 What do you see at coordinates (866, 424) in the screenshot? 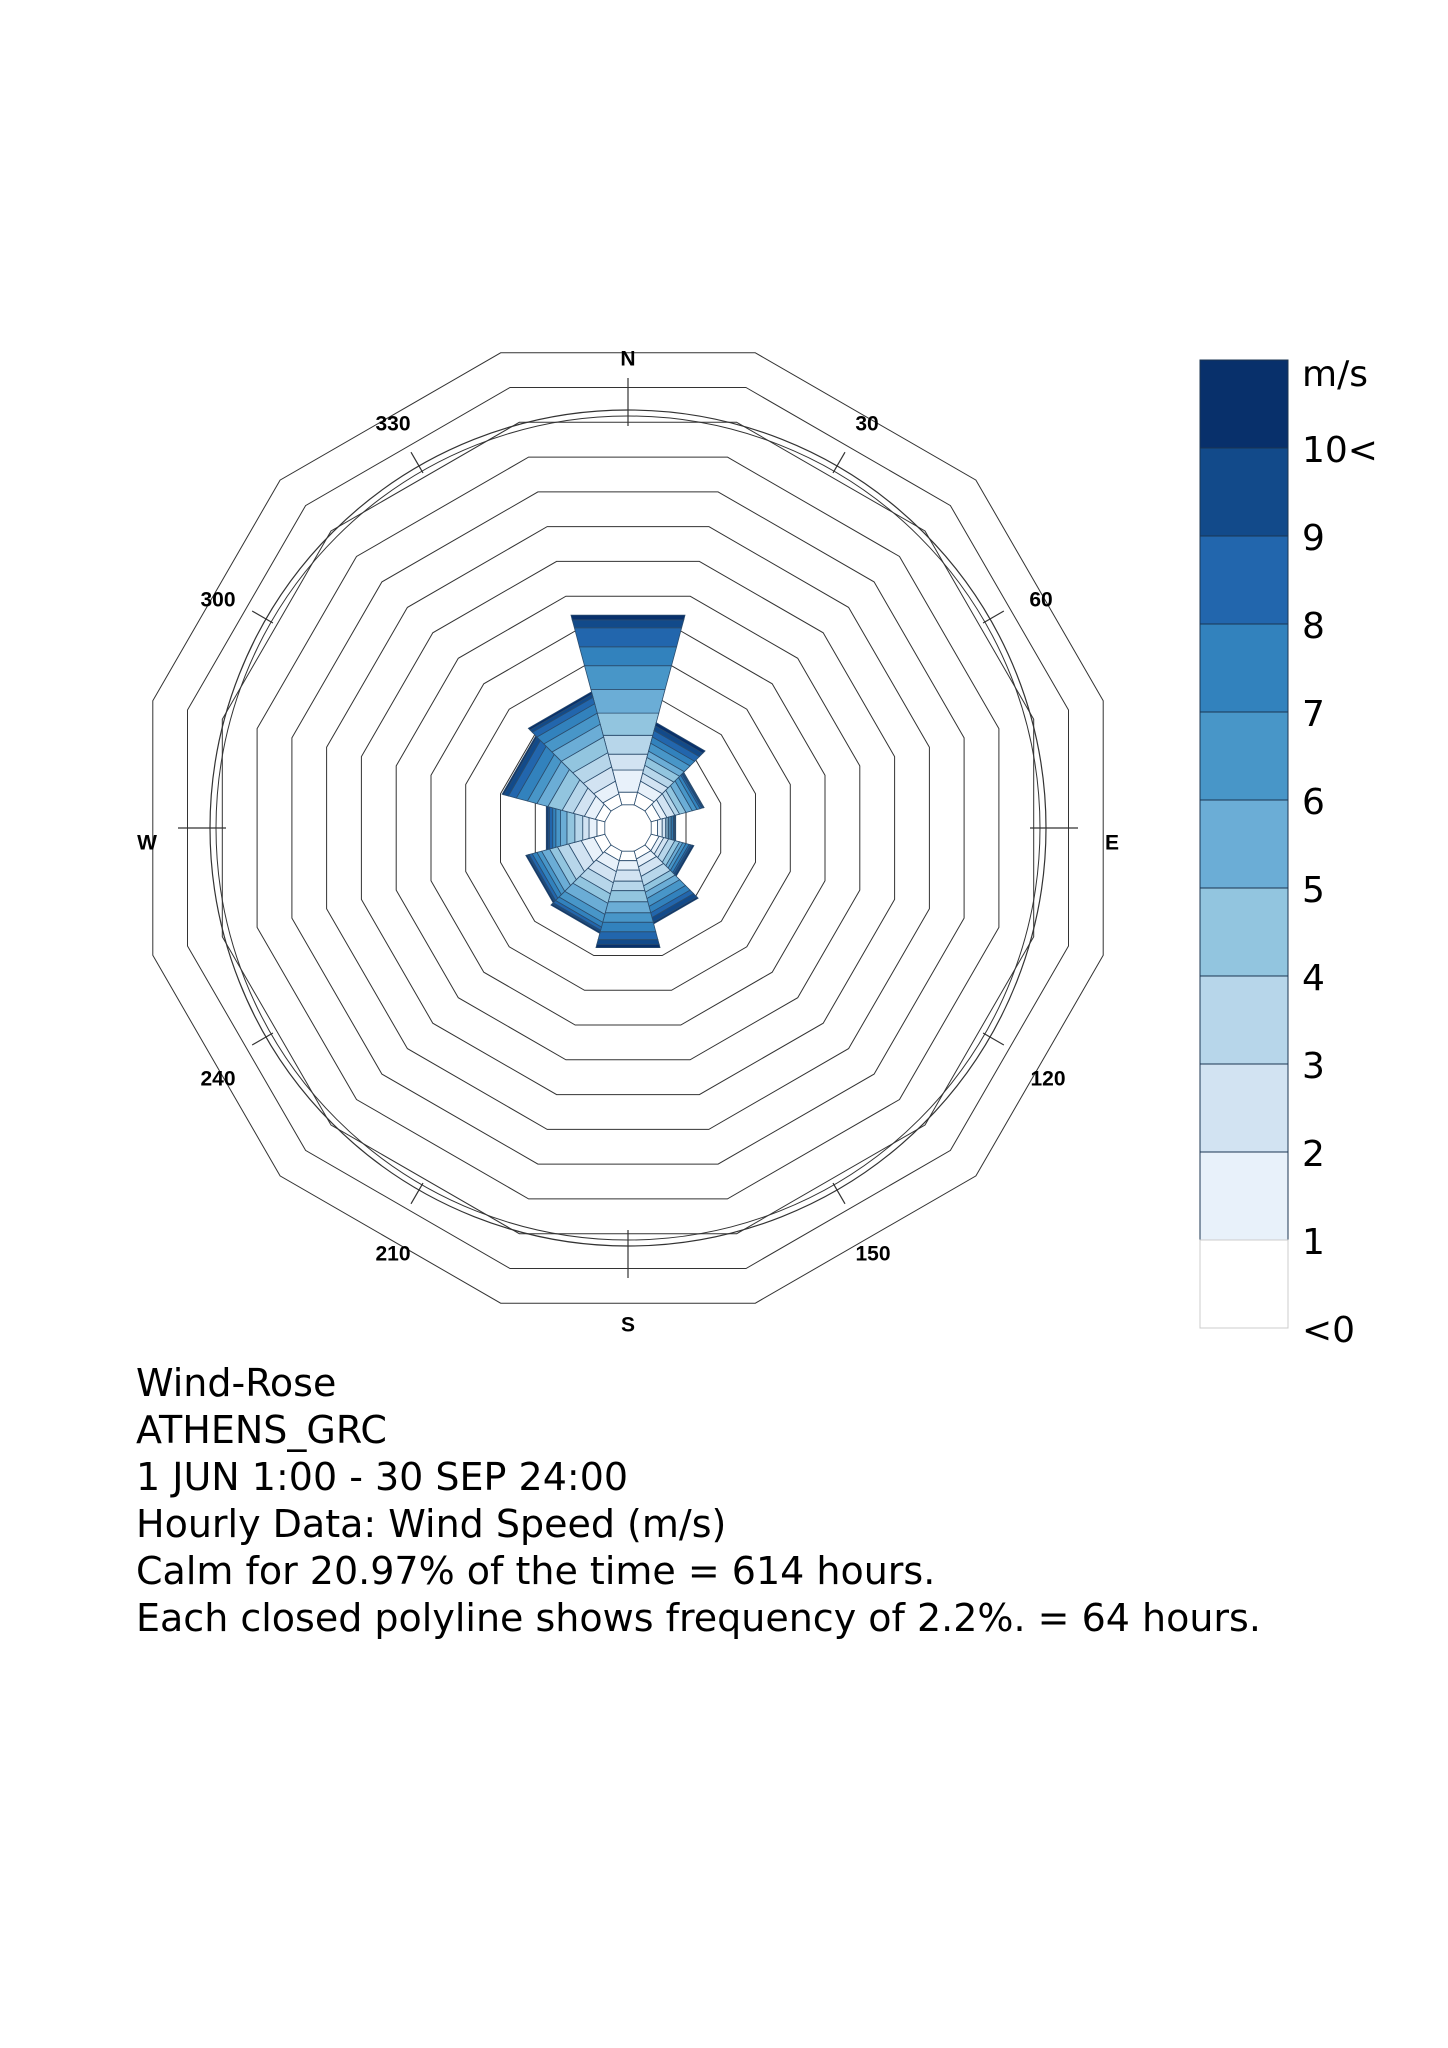
I see `angle-label-30: 30` at bounding box center [866, 424].